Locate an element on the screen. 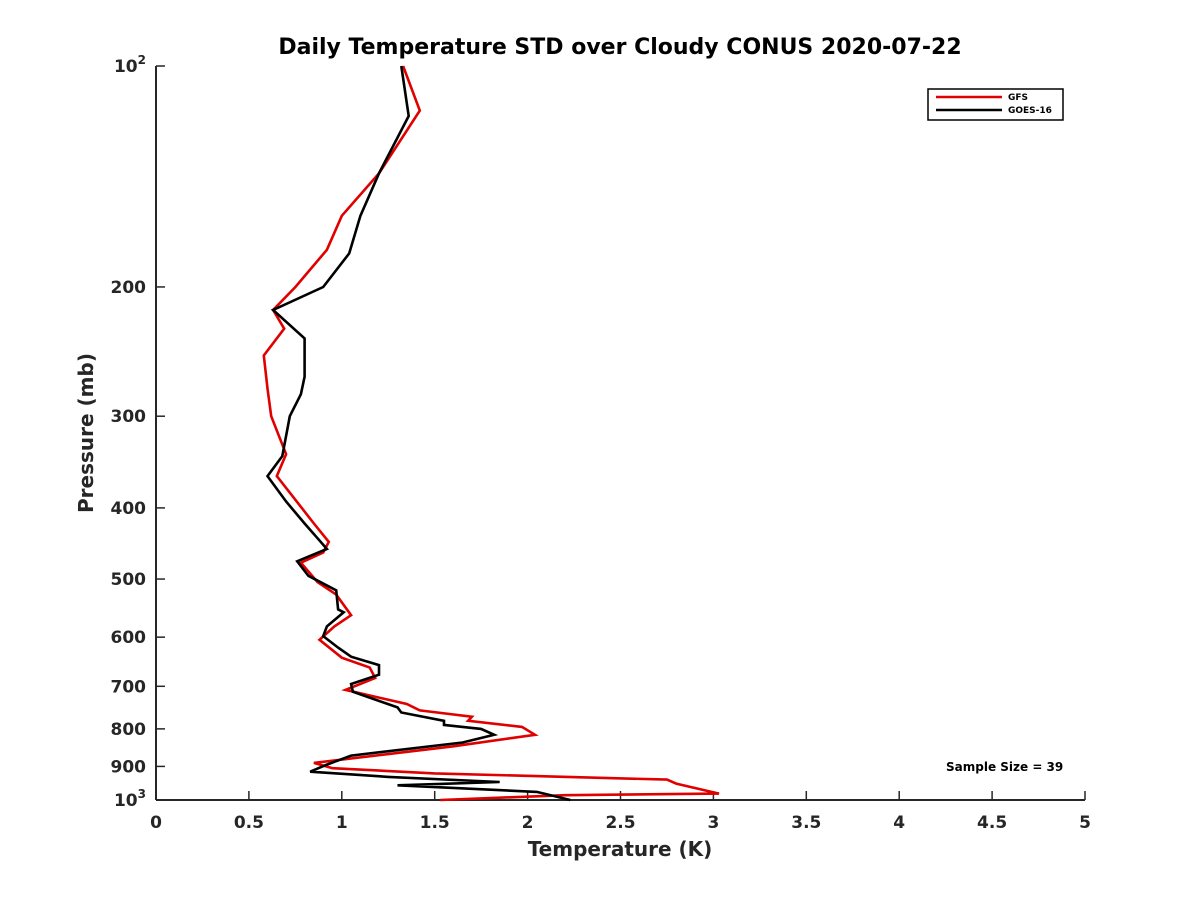 This screenshot has width=1200, height=900. x-tick-label: 4.5 is located at coordinates (992, 823).